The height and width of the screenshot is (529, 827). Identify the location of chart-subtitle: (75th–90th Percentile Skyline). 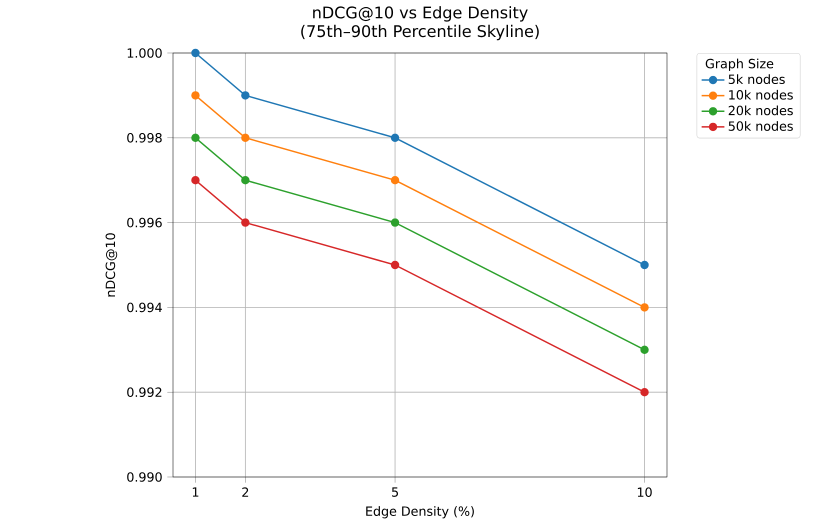
(420, 32).